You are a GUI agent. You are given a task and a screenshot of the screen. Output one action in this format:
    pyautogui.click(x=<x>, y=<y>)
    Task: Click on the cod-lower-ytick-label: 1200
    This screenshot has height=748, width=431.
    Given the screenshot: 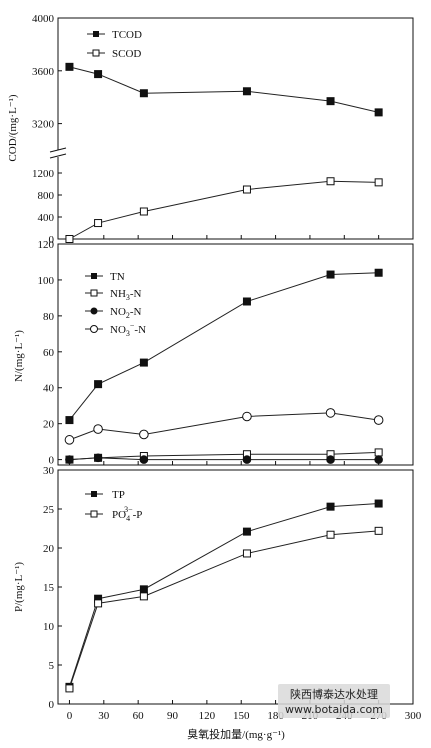 What is the action you would take?
    pyautogui.click(x=43, y=174)
    